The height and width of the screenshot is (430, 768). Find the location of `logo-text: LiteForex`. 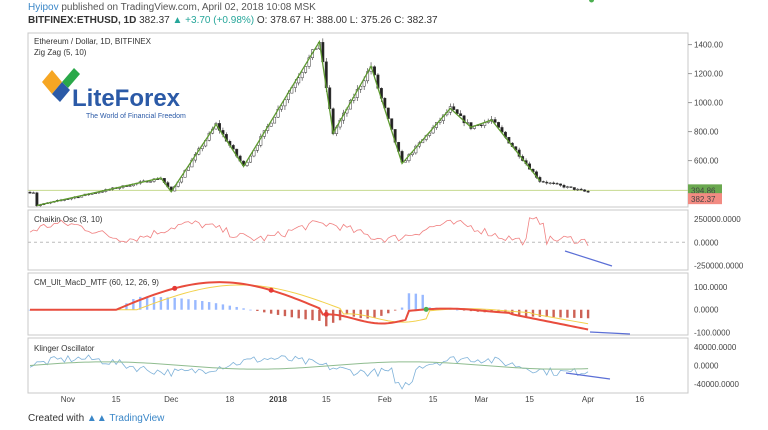

logo-text: LiteForex is located at coordinates (126, 98).